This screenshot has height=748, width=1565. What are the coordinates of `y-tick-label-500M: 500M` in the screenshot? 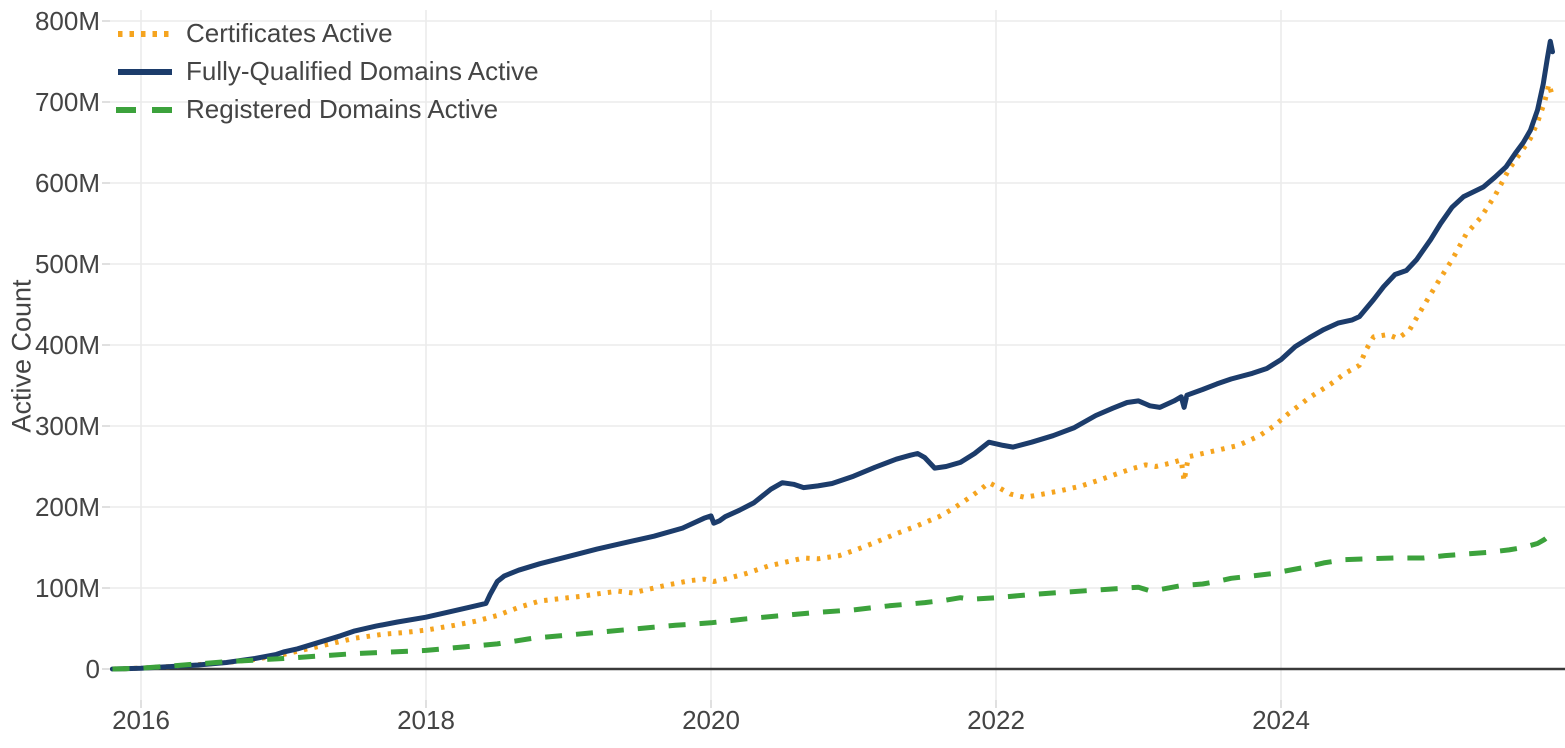 It's located at (67, 264).